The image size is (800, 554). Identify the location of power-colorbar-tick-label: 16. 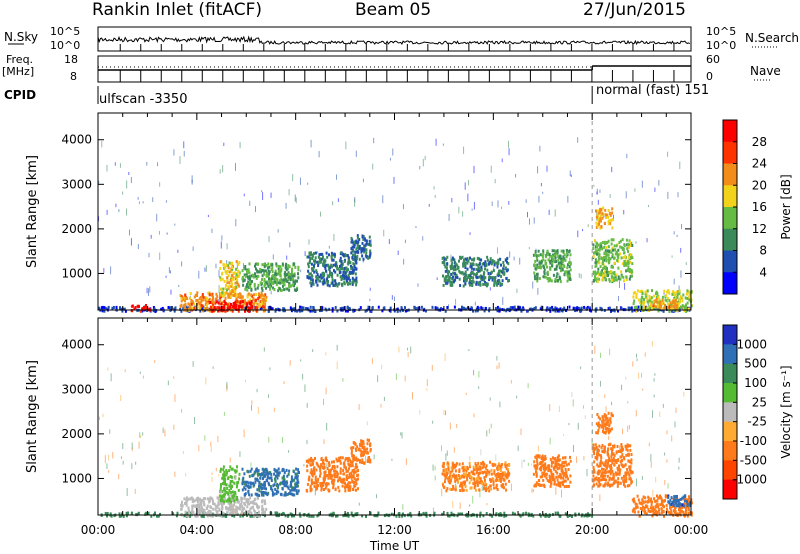
(759, 207).